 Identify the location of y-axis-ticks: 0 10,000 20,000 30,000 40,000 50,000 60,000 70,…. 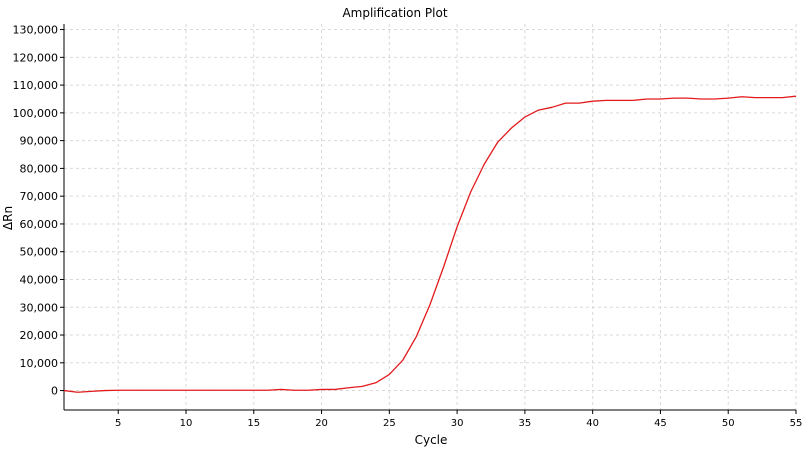
(38, 211).